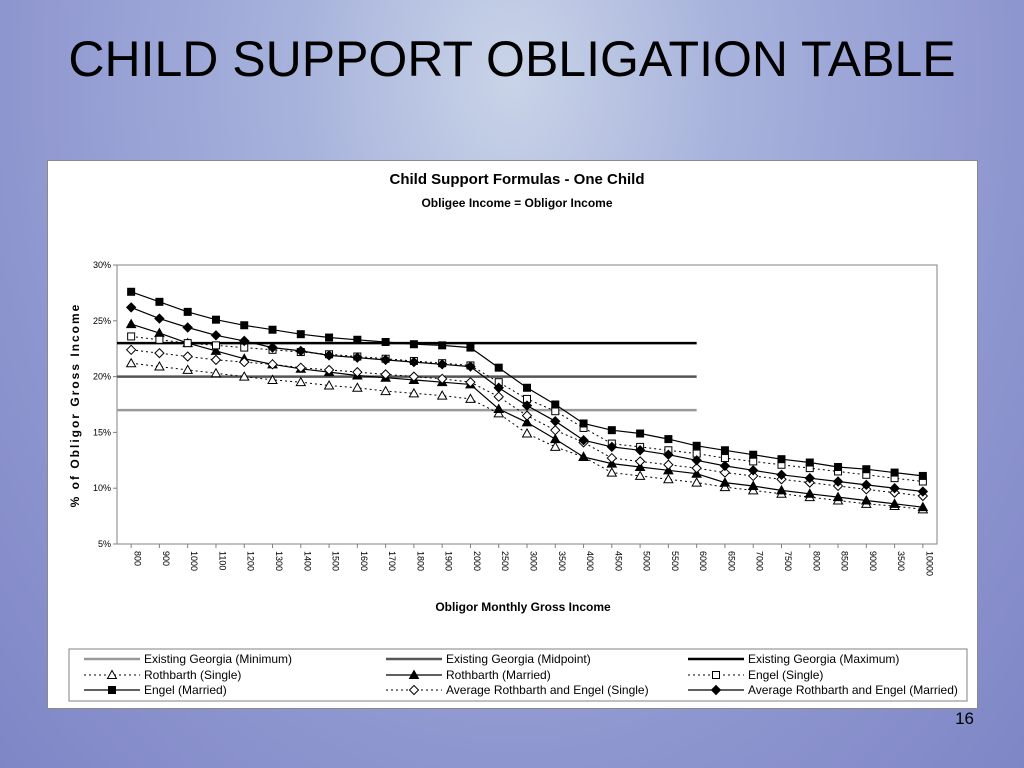 This screenshot has width=1024, height=768. What do you see at coordinates (929, 563) in the screenshot?
I see `x-tick-label: 10000` at bounding box center [929, 563].